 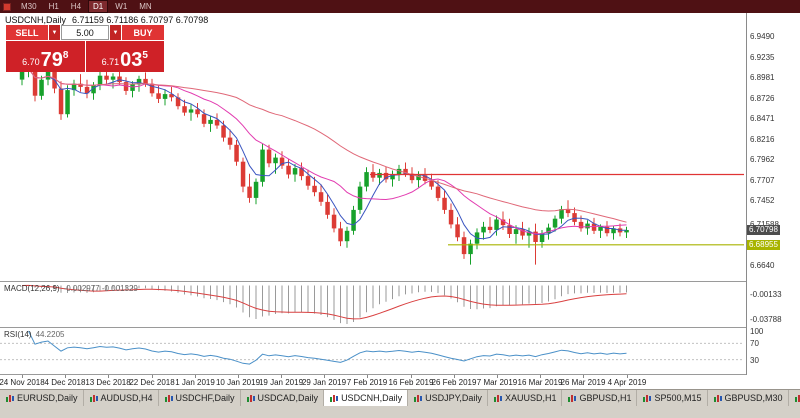 I want to click on tab-label: GBPUSD,M30, so click(x=753, y=398).